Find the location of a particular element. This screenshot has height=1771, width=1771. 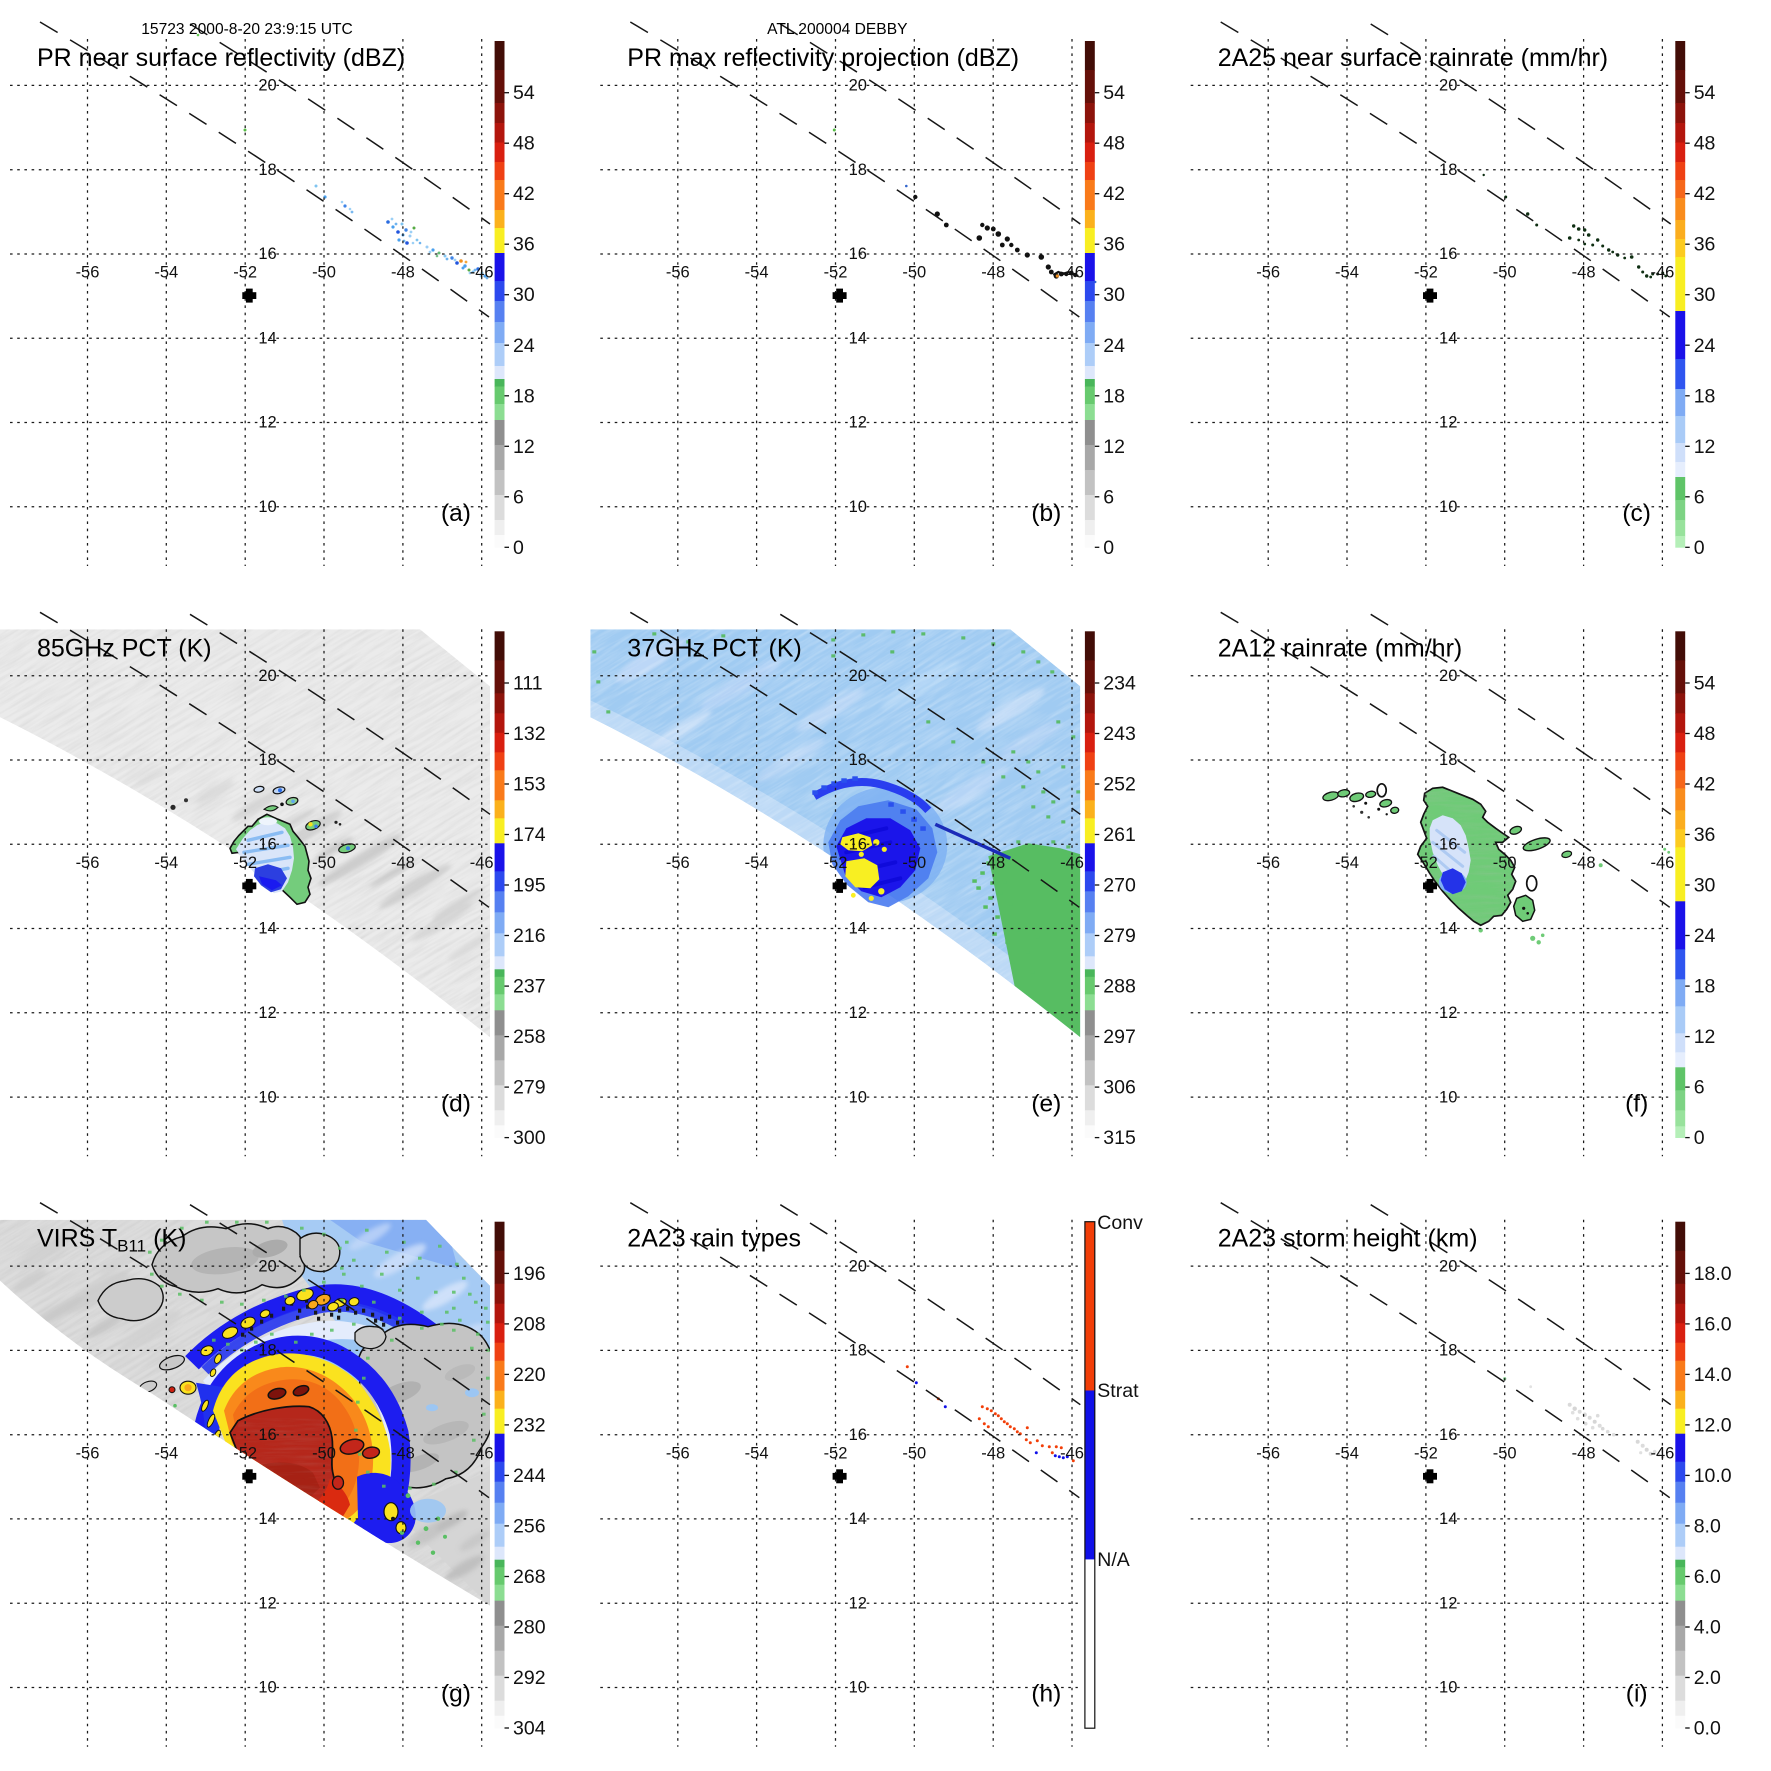

svg-text: 2.0 is located at coordinates (1707, 1678).